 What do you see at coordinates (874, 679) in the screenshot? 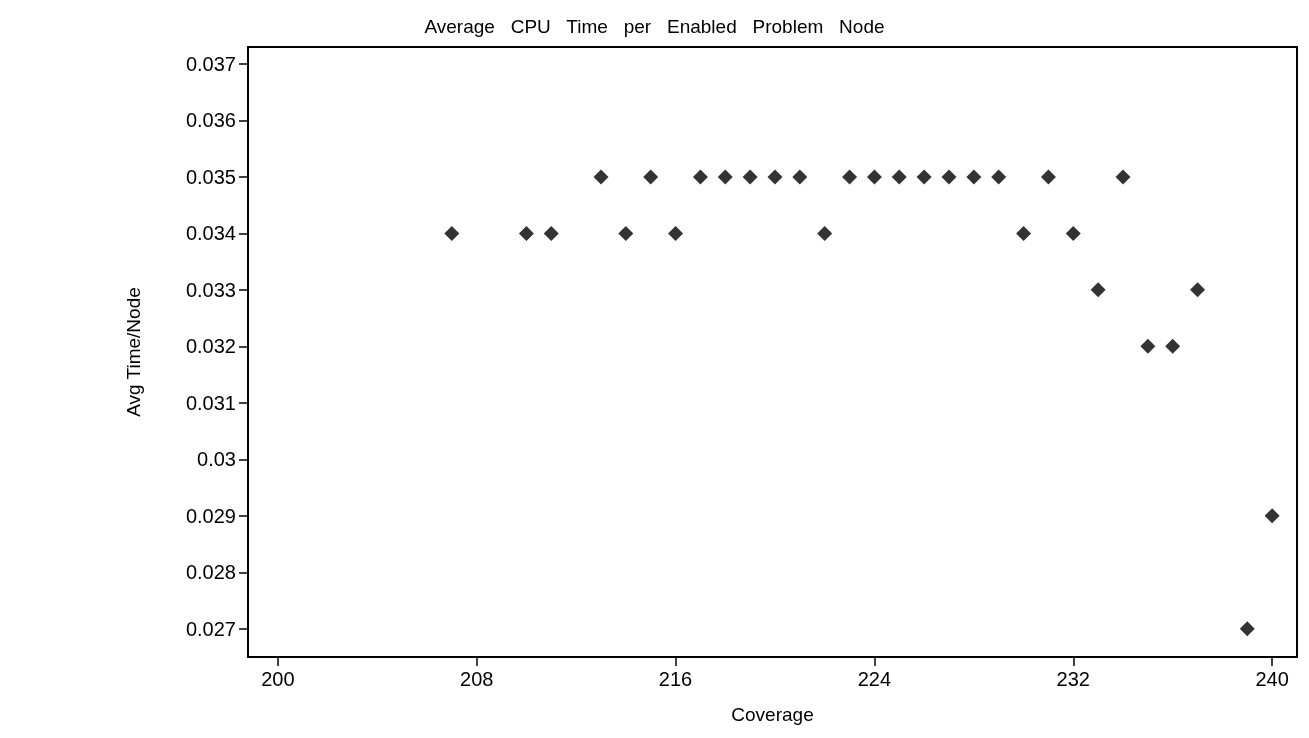
I see `x-tick-label: 224` at bounding box center [874, 679].